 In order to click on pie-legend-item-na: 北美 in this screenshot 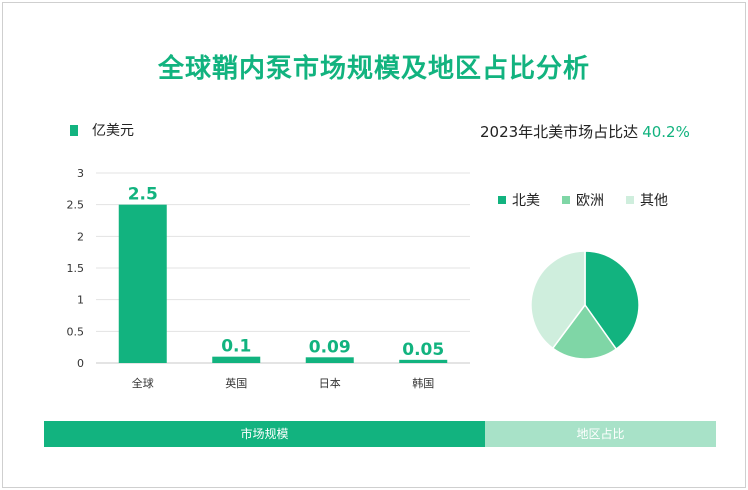, I will do `click(519, 200)`.